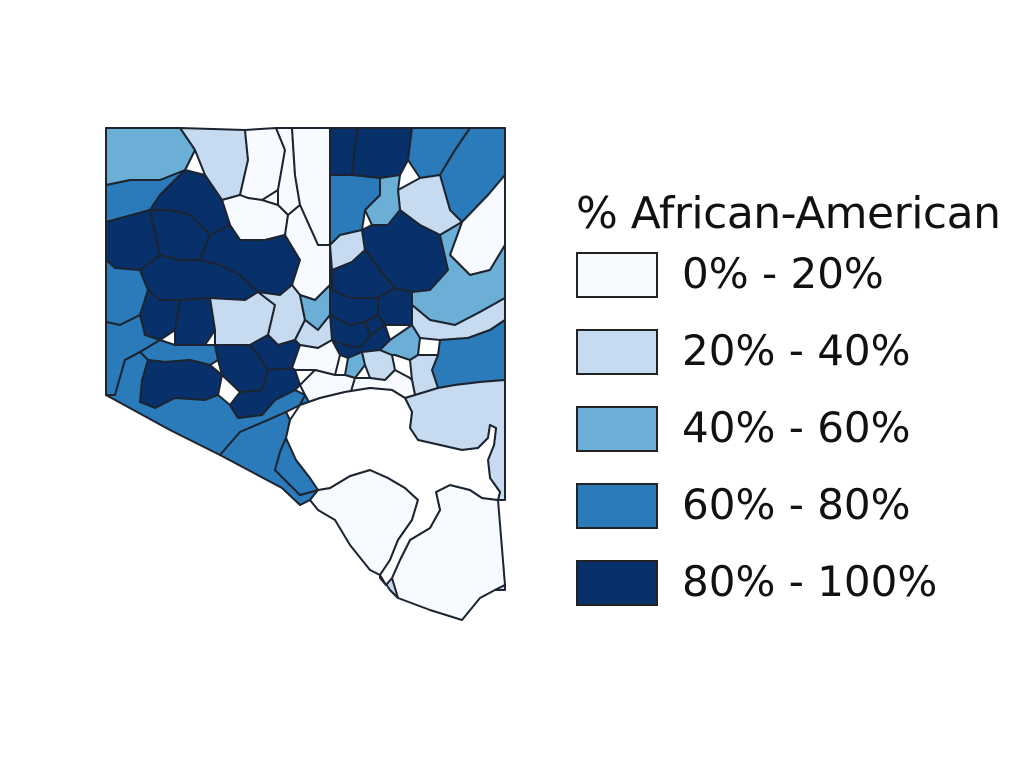  Describe the element at coordinates (796, 427) in the screenshot. I see `legend-label: 40% - 60%` at that location.